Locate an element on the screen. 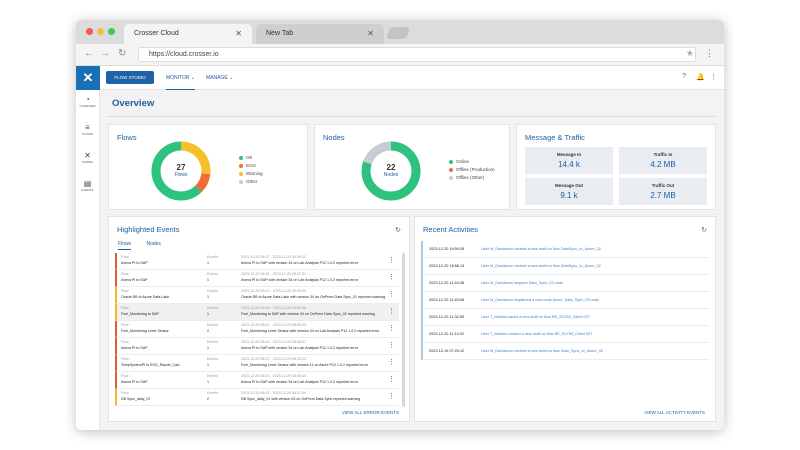 The image size is (800, 450). activity-time: 2023-12-20 11:10:02 is located at coordinates (446, 334).